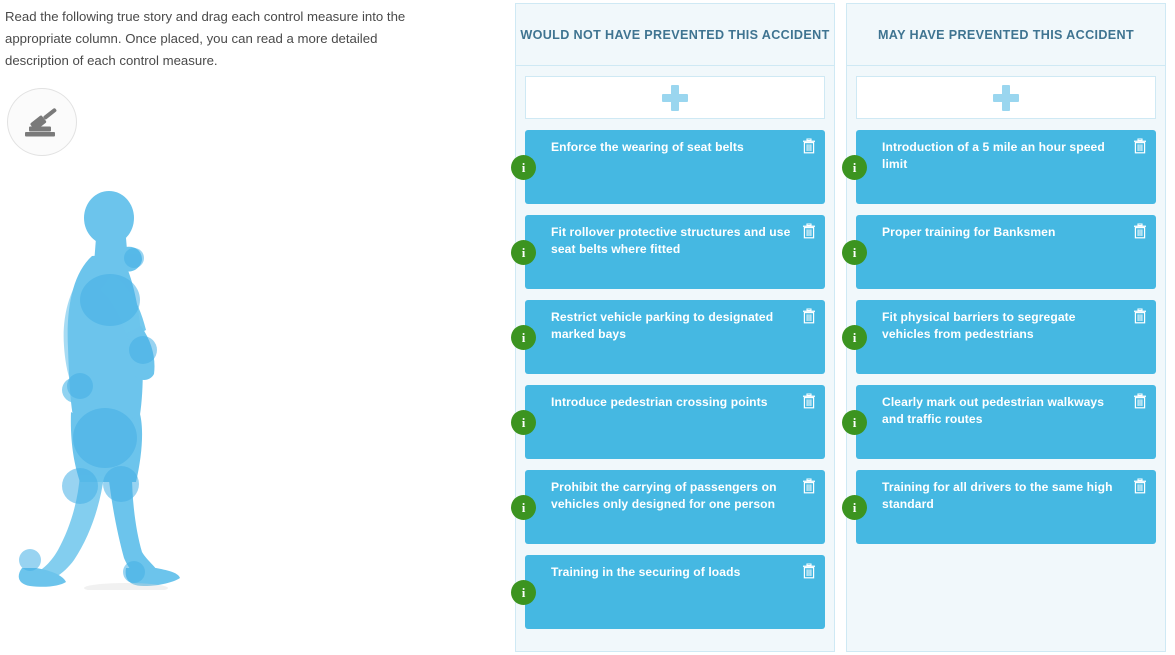 This screenshot has width=1175, height=655. I want to click on control-measure-card: i Introduce pedestrian crossing points, so click(668, 422).